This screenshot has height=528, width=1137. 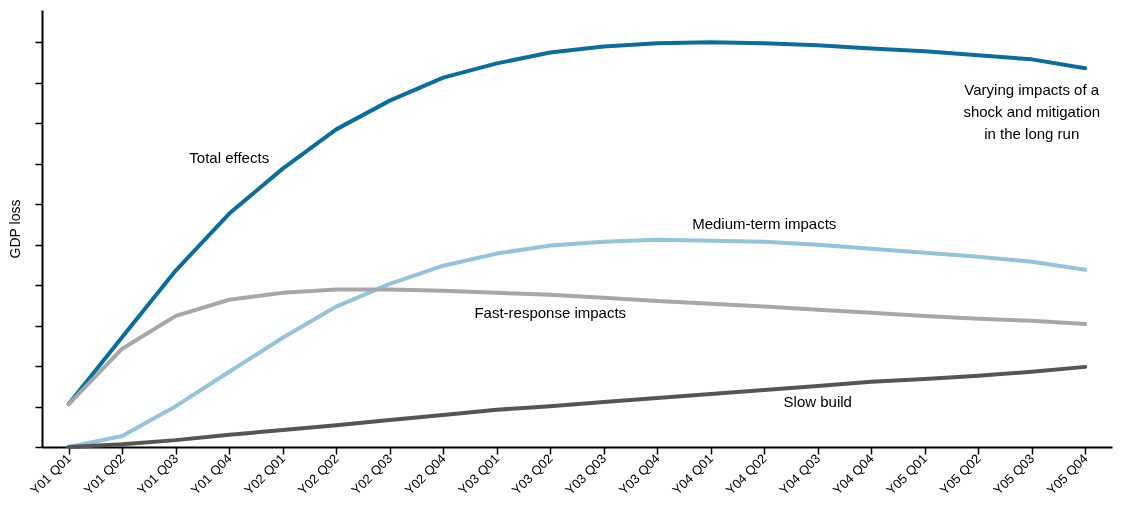 I want to click on x-tick-label: Y04 Q04, so click(x=853, y=474).